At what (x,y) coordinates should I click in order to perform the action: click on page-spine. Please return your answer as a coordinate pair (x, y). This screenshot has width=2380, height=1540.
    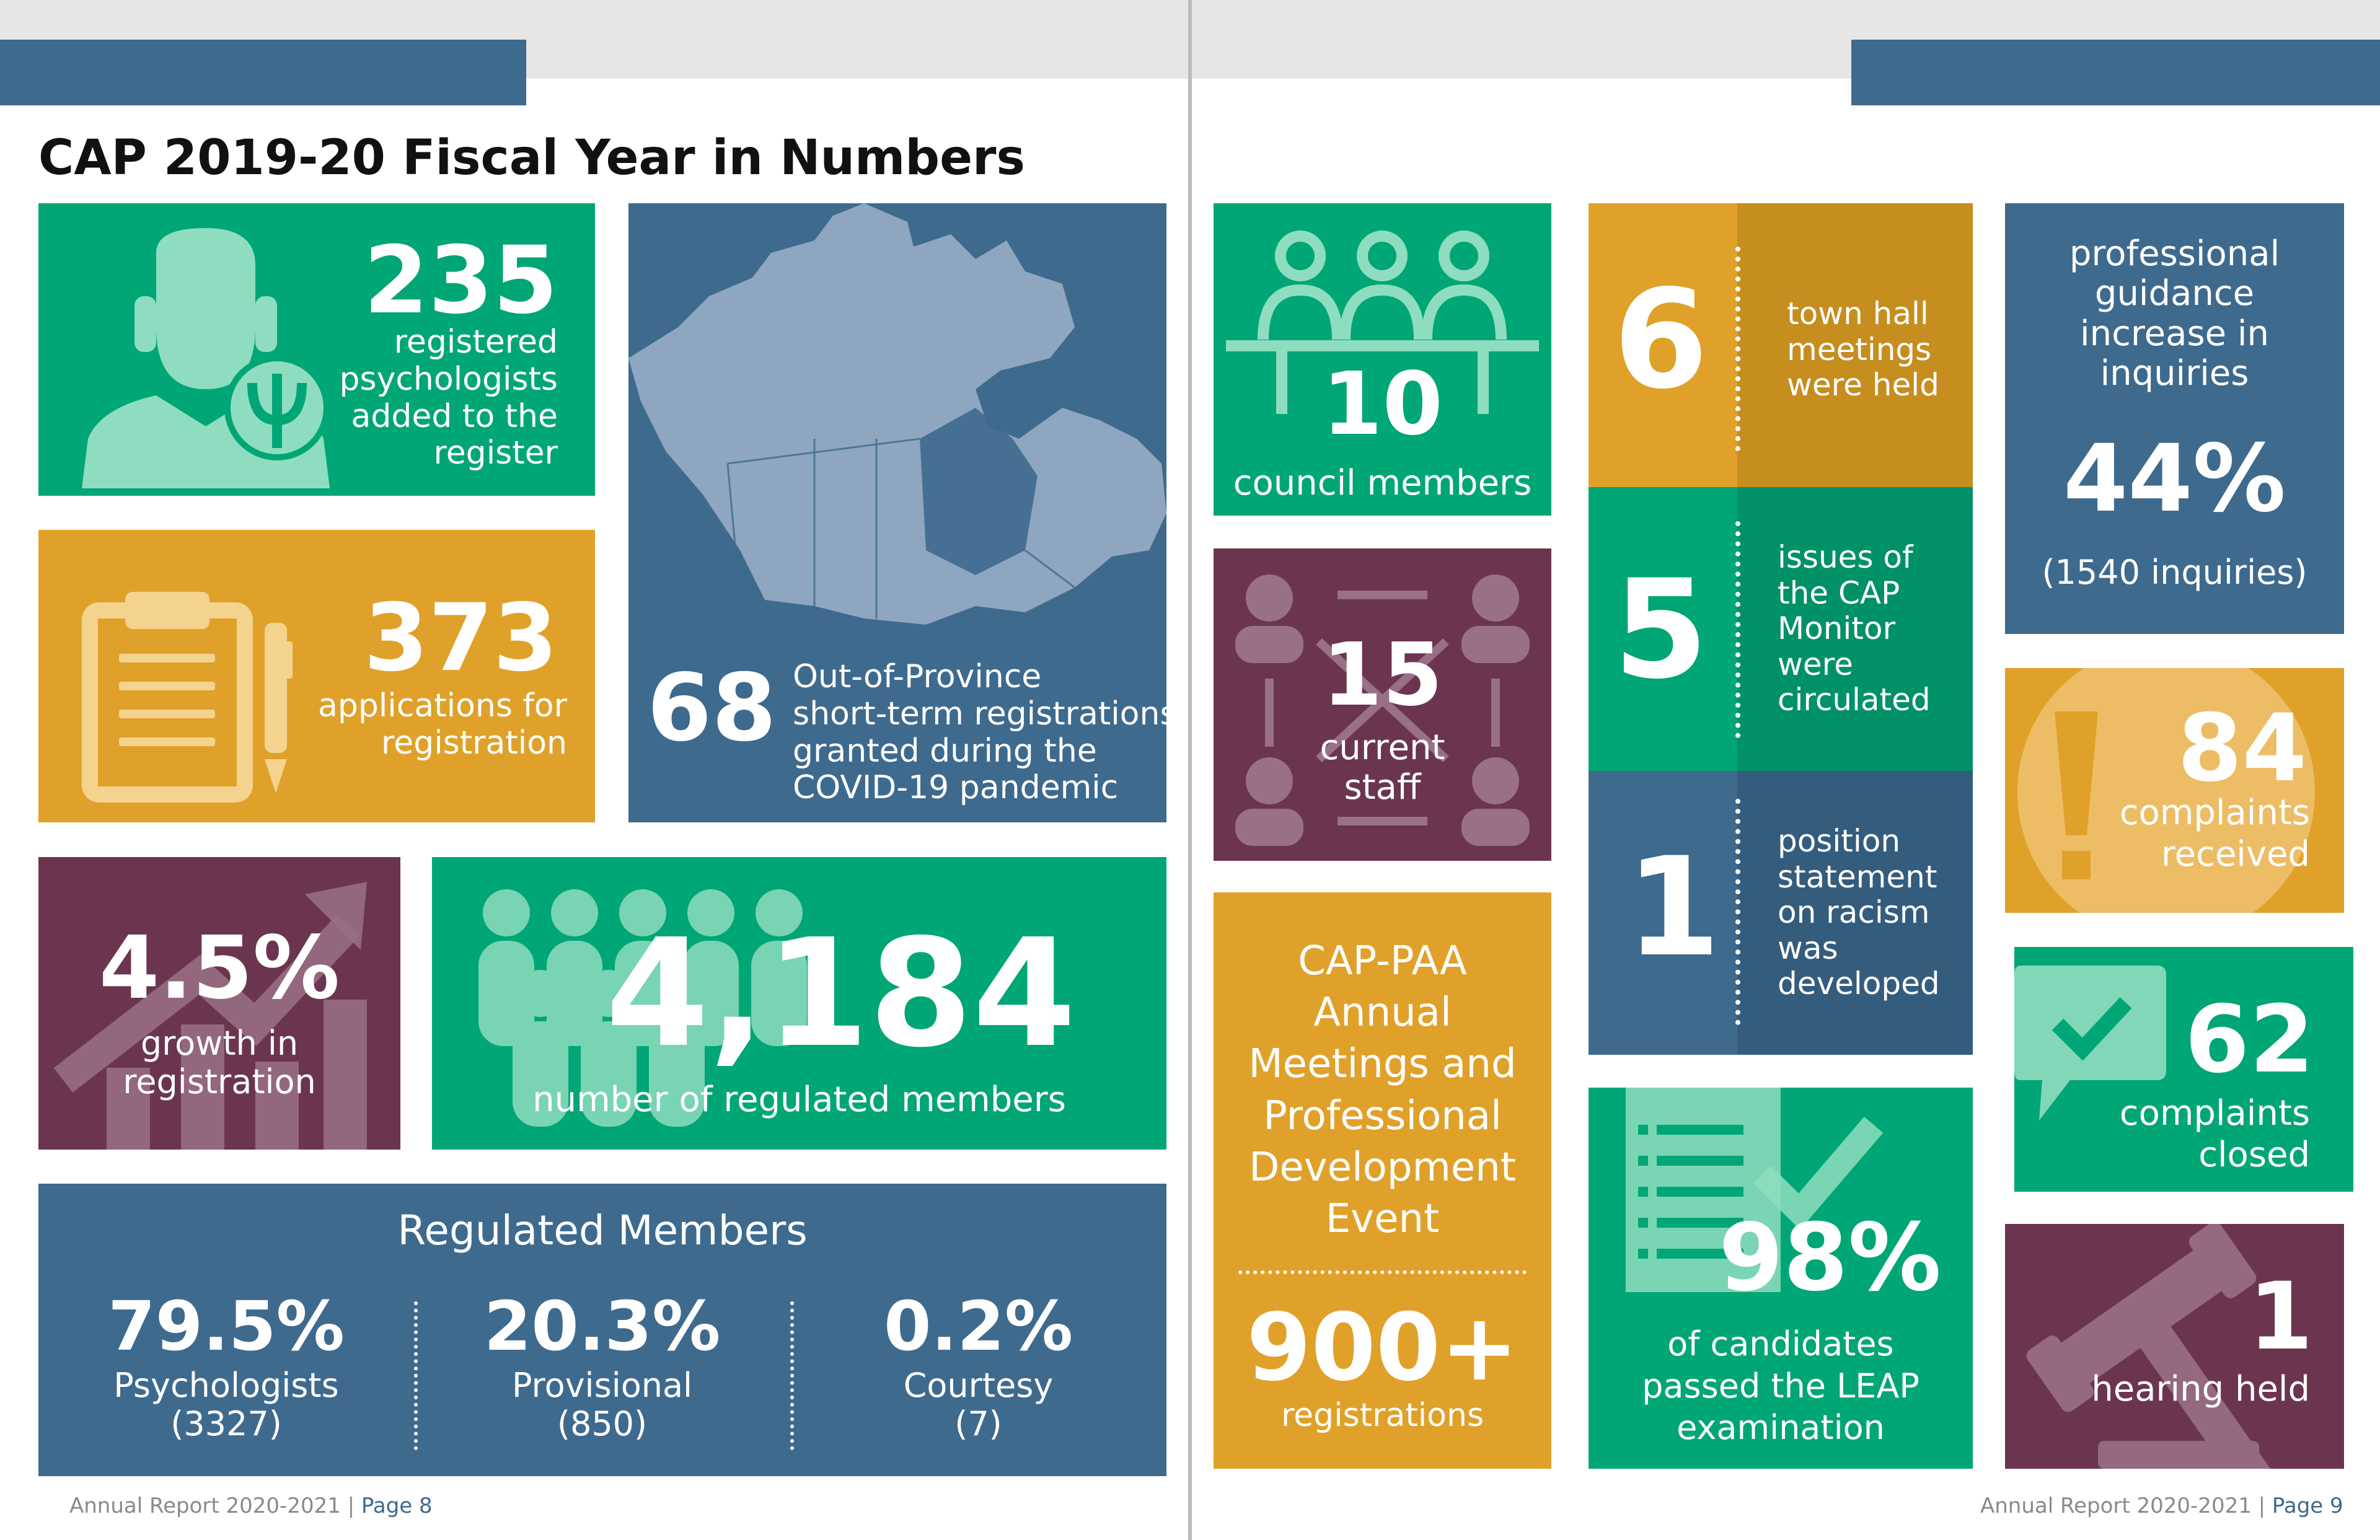
    Looking at the image, I should click on (1190, 770).